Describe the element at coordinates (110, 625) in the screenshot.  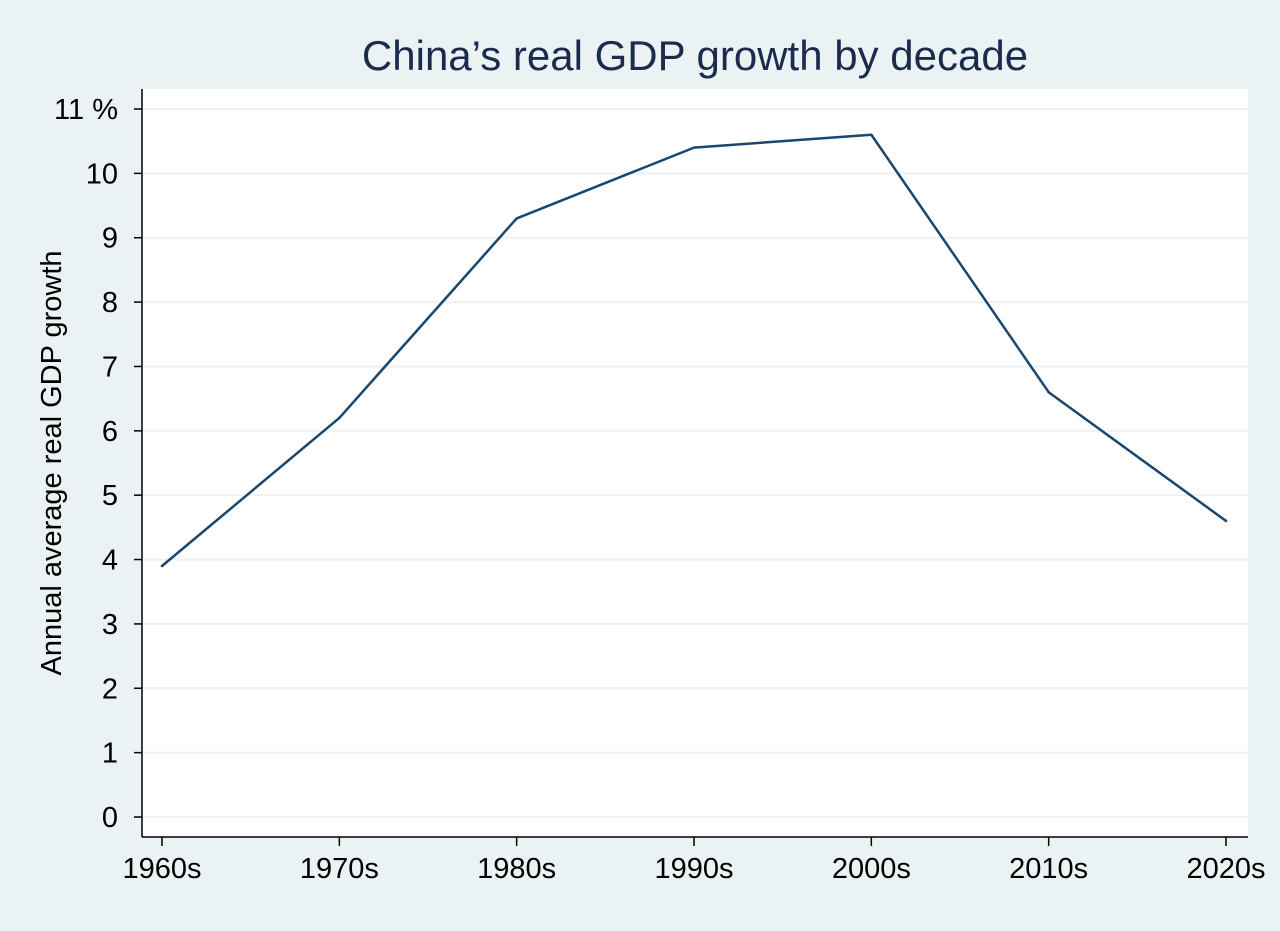
I see `y-tick-label: 3` at that location.